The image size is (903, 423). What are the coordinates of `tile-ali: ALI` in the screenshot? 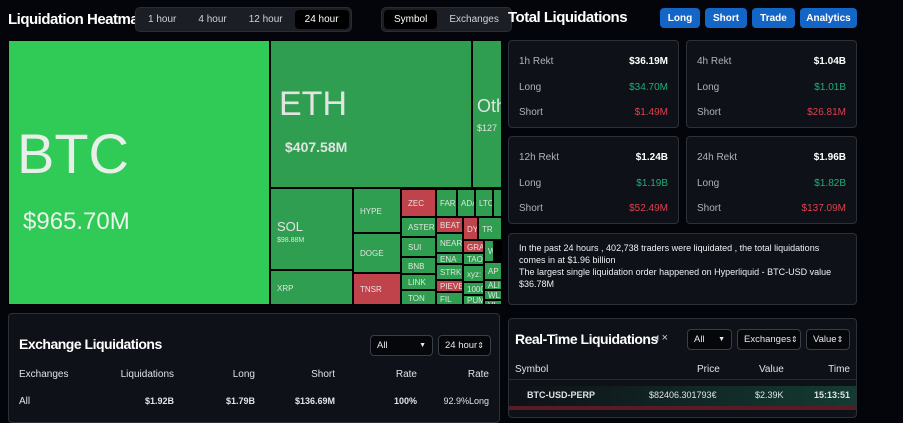 It's located at (493, 285).